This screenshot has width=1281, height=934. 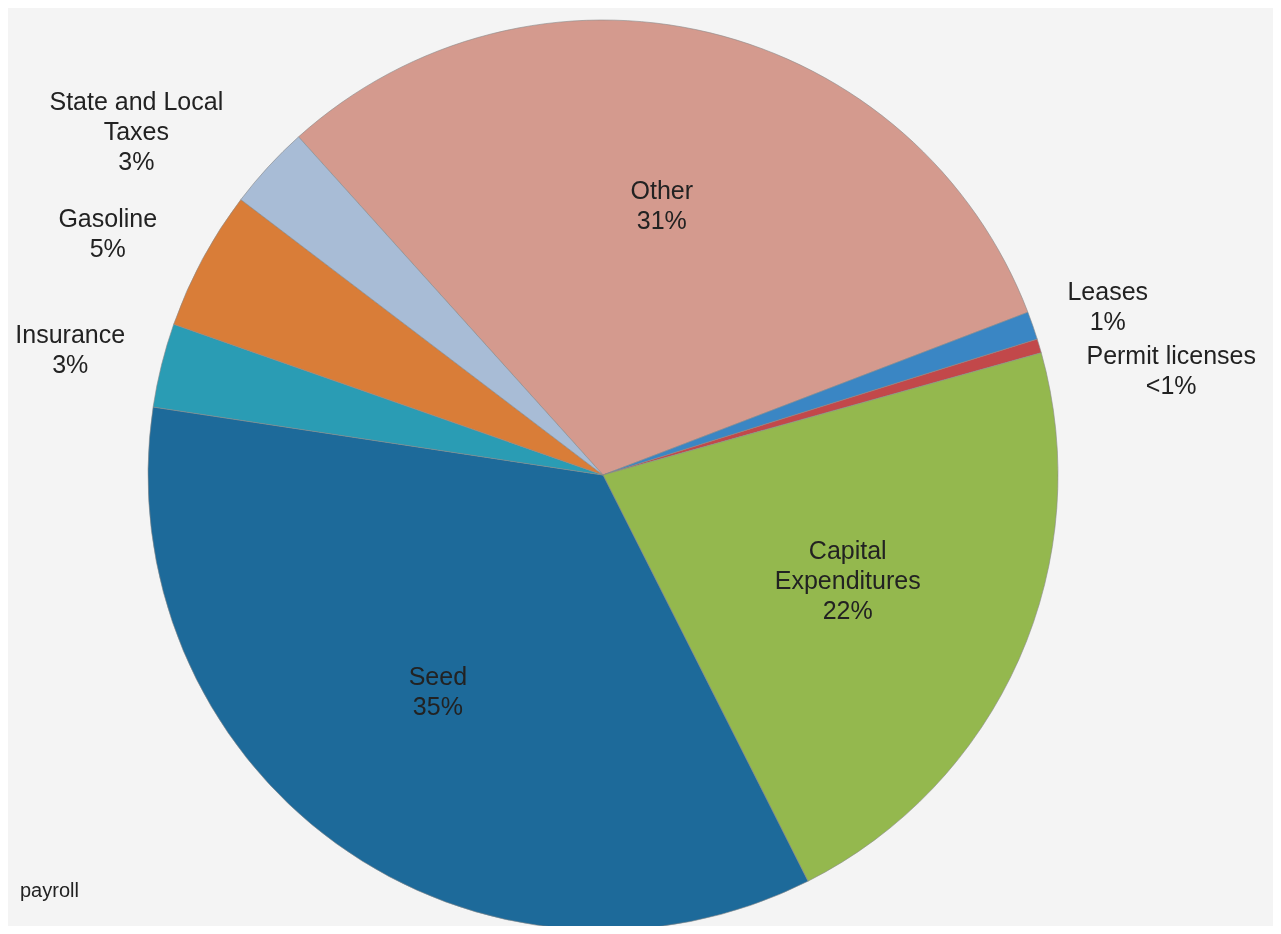 I want to click on slice-label: Insurance, so click(x=70, y=334).